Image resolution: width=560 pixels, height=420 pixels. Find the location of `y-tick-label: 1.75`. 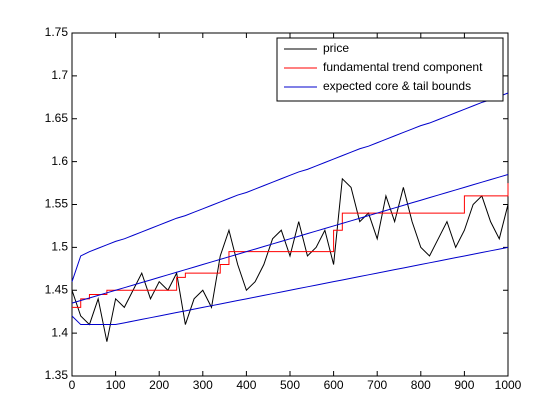

y-tick-label: 1.75 is located at coordinates (57, 32).